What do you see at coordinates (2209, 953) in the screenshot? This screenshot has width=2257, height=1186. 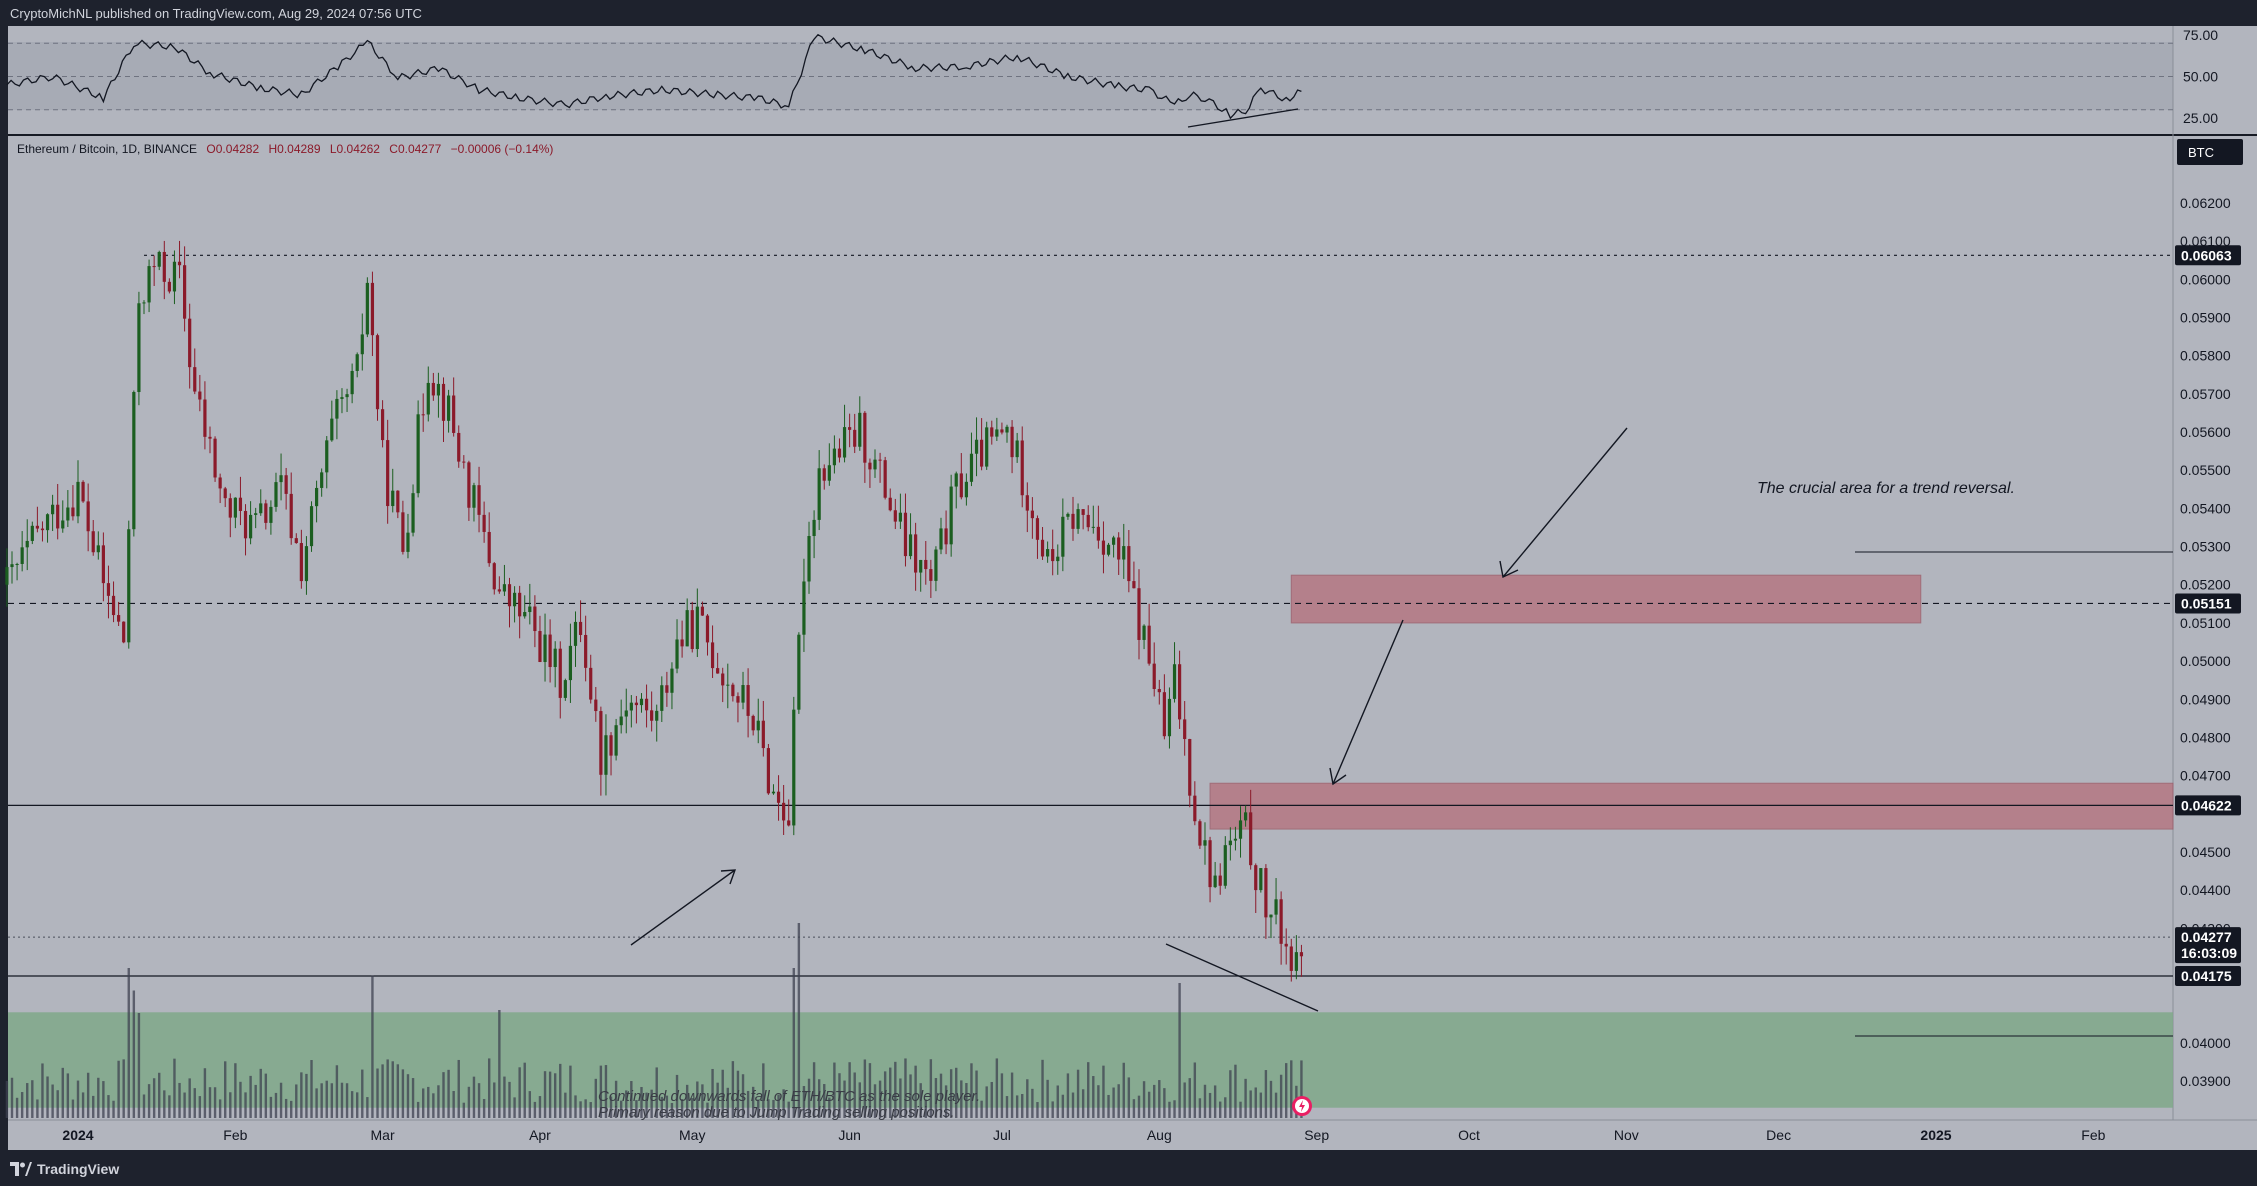 I see `price-countdown: 16:03:09` at bounding box center [2209, 953].